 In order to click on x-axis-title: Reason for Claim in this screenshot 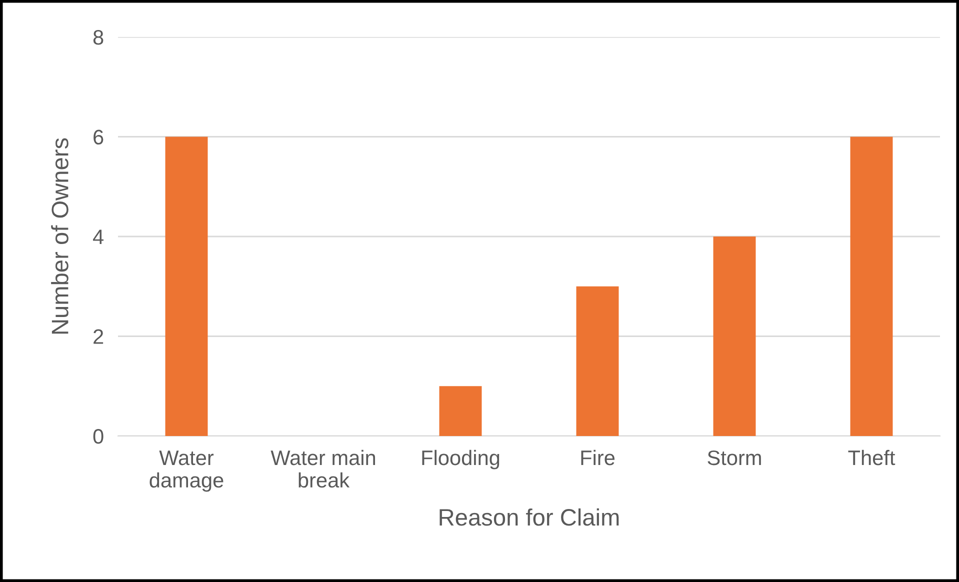, I will do `click(529, 517)`.